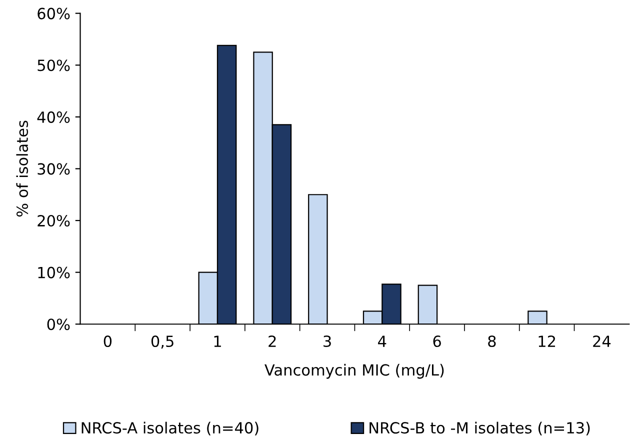 The height and width of the screenshot is (444, 642). I want to click on y-tick-label: 60%, so click(54, 14).